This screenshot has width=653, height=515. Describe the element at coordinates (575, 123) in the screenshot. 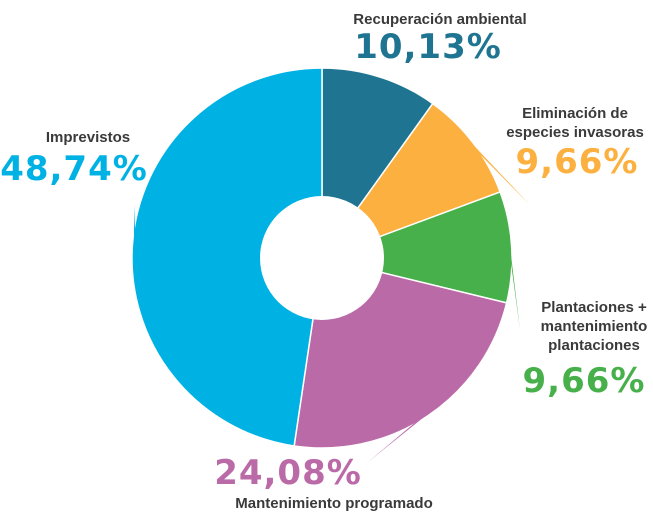

I see `slice-name-label-2: Eliminación de especies invasoras` at that location.